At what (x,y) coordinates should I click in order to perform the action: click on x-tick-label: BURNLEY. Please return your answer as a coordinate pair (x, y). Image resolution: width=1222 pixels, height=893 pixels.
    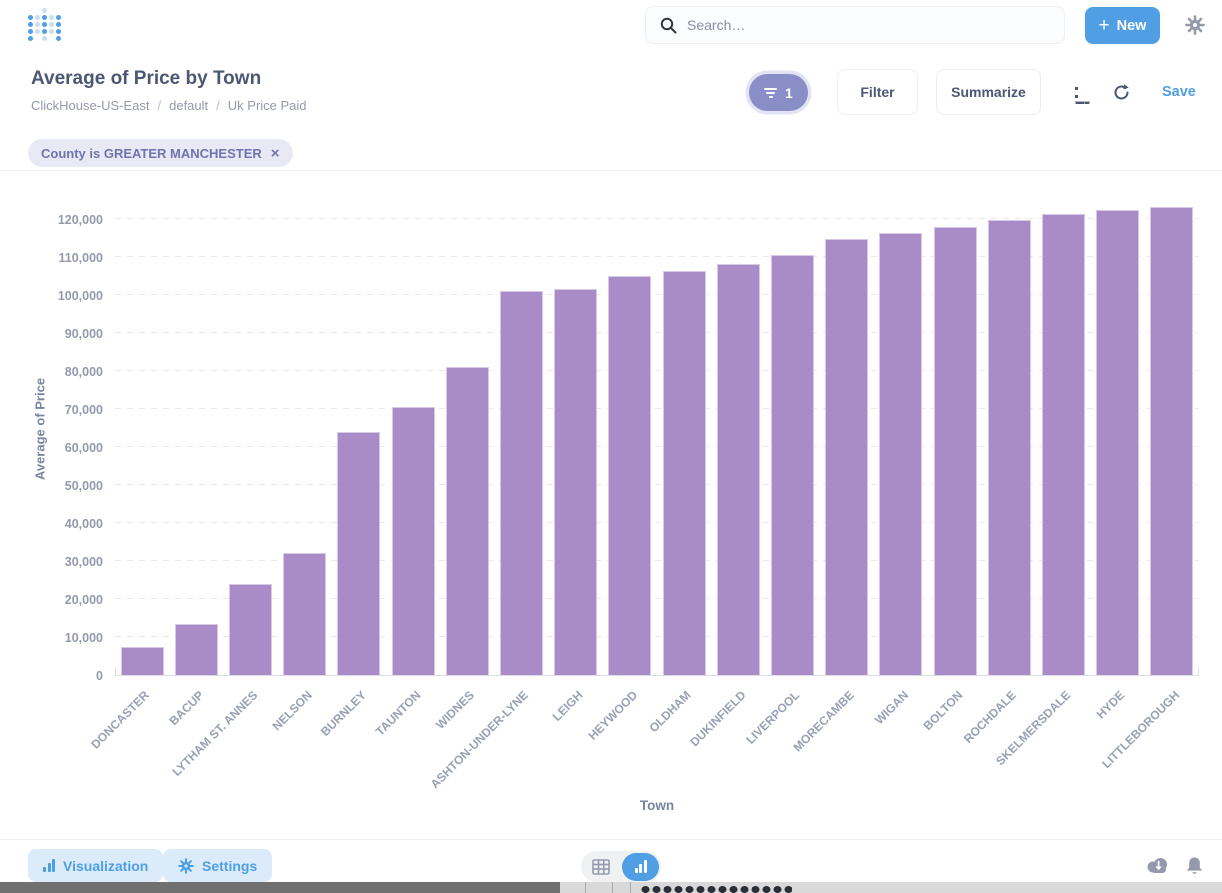
    Looking at the image, I should click on (343, 713).